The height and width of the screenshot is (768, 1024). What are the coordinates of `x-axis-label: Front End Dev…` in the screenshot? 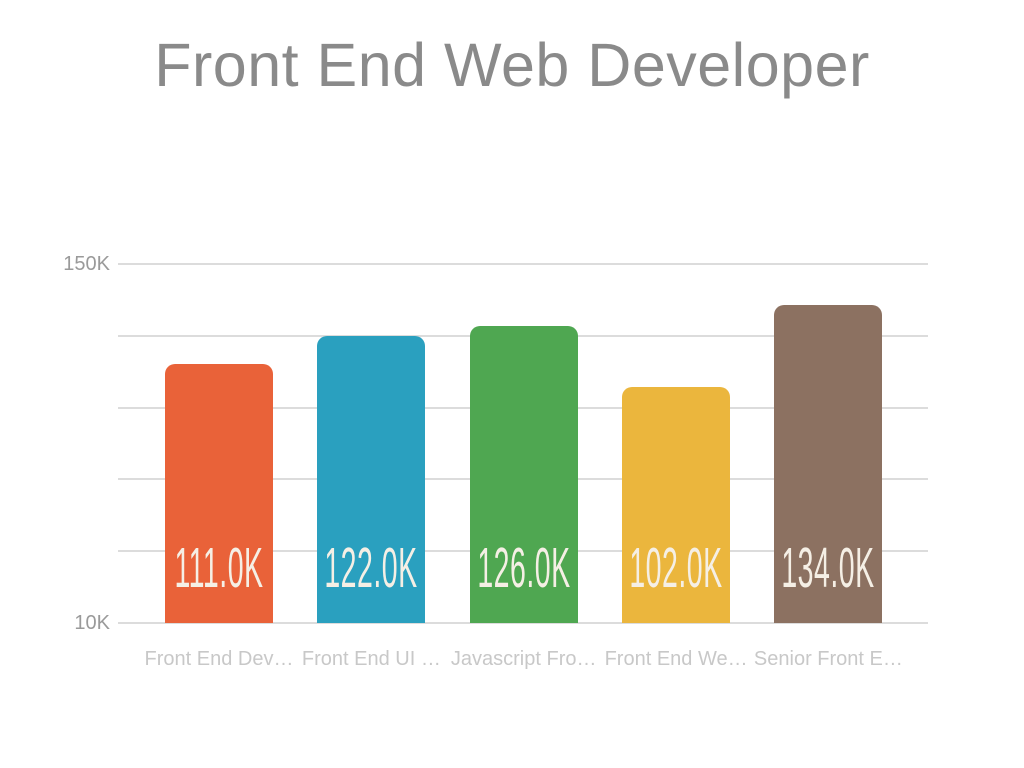 It's located at (219, 659).